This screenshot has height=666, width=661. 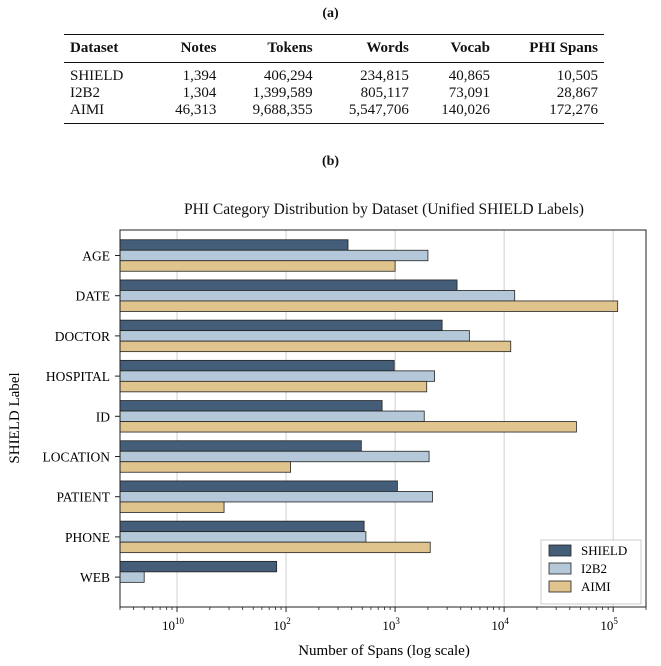 I want to click on x-tick-label: 10², so click(x=282, y=624).